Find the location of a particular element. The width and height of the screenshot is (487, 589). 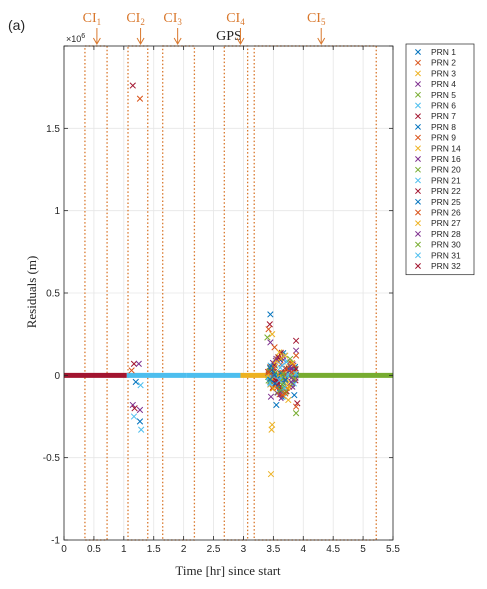

legend-label: PRN 31 is located at coordinates (446, 255).